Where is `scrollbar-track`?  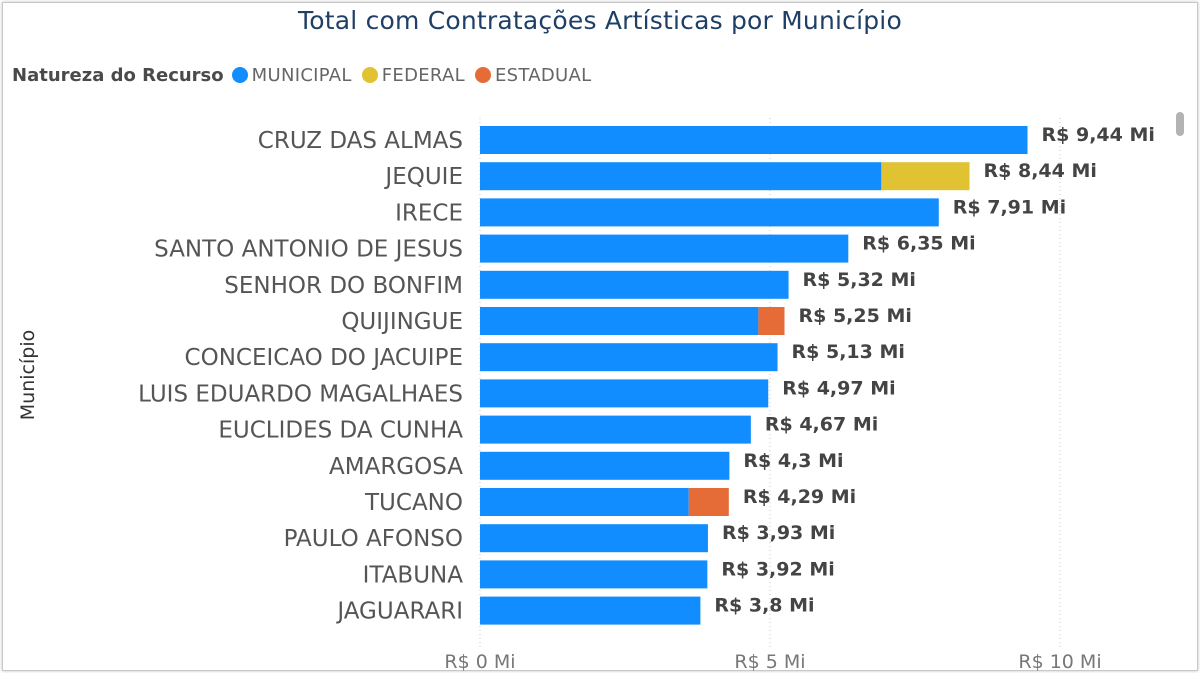
scrollbar-track is located at coordinates (1180, 374).